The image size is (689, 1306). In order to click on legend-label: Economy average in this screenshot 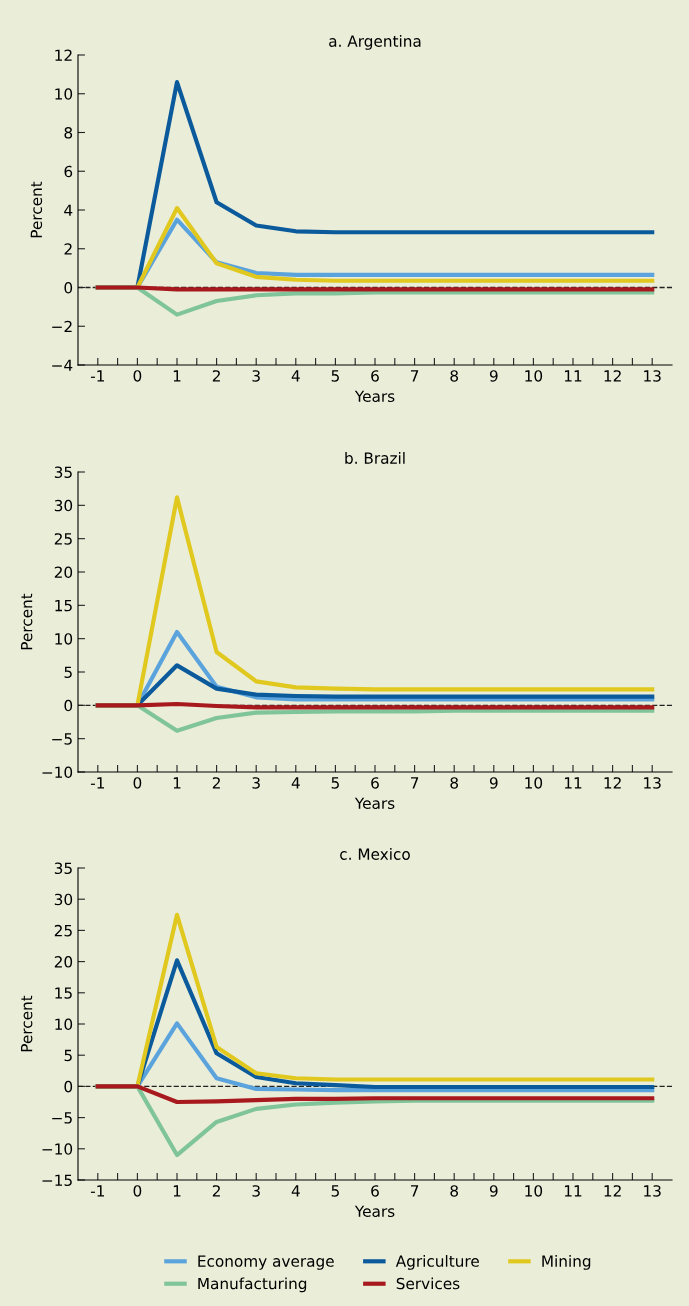, I will do `click(266, 1262)`.